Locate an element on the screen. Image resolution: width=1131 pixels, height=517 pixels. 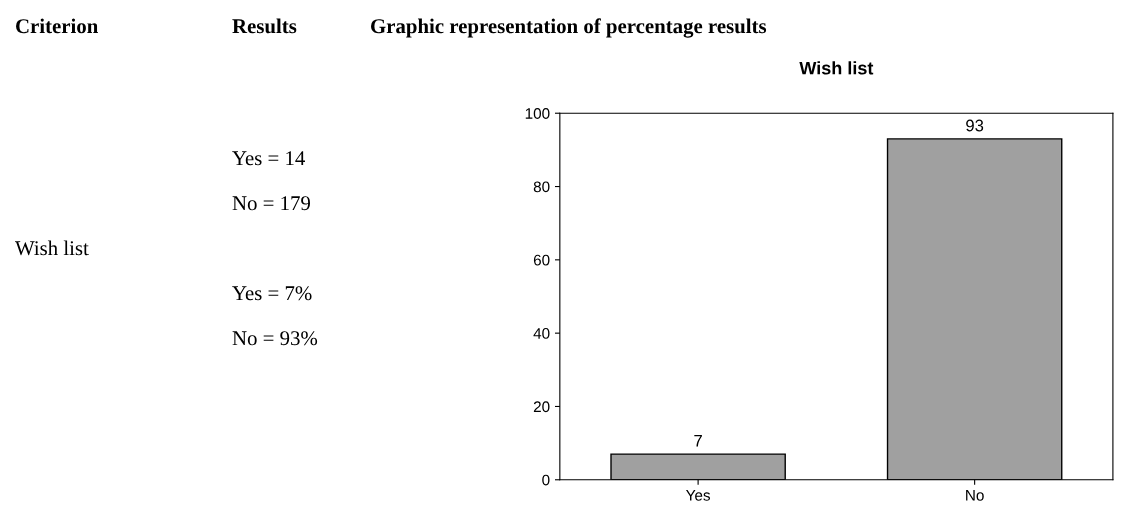
text: Yes = 7% is located at coordinates (272, 293).